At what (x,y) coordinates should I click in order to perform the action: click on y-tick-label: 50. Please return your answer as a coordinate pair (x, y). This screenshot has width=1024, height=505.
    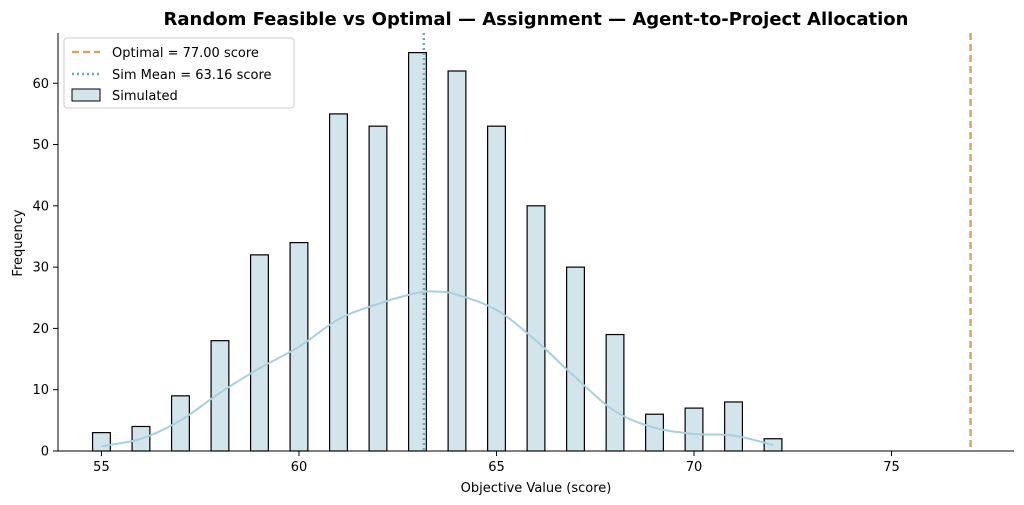
    Looking at the image, I should click on (40, 145).